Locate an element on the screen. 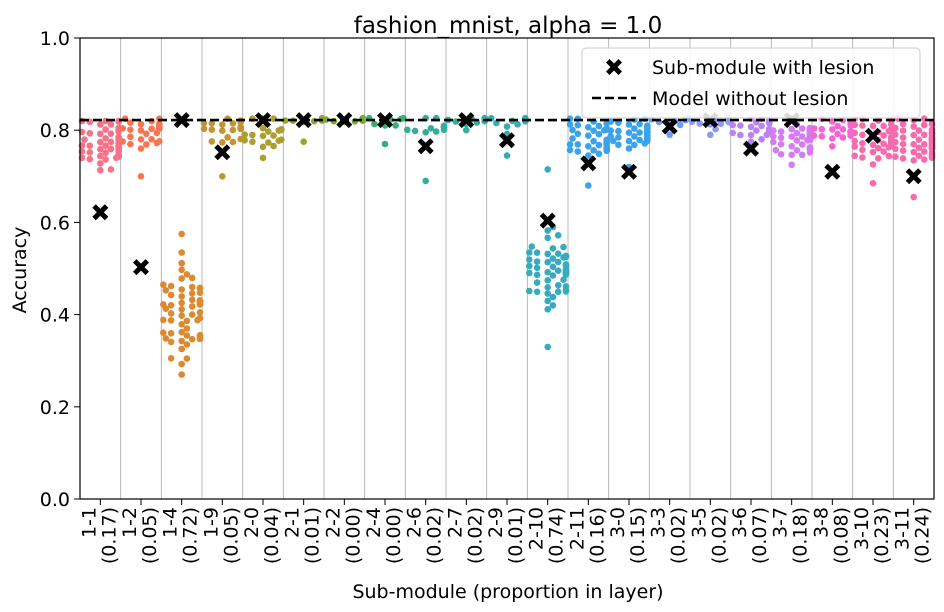 This screenshot has height=612, width=944. x-tick-label: 2-7 is located at coordinates (455, 522).